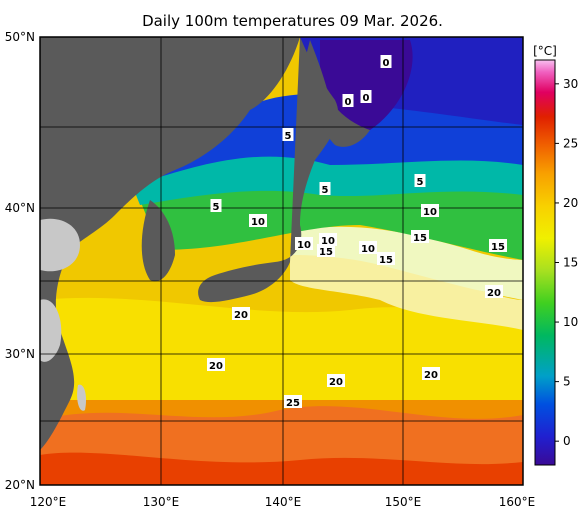 The width and height of the screenshot is (585, 512). Describe the element at coordinates (570, 263) in the screenshot. I see `colorbar-tick-label: 15` at that location.